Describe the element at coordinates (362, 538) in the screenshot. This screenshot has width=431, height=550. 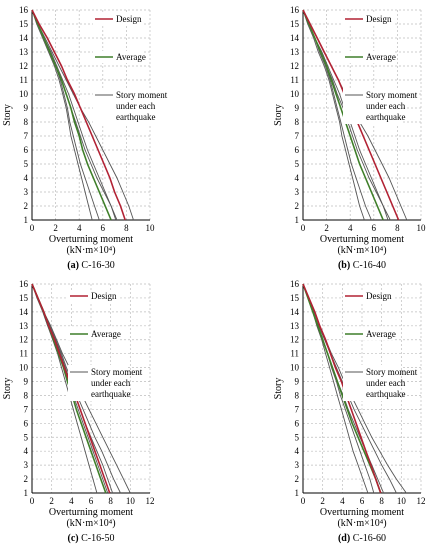
I see `panel-caption: (d) C-16-60` at that location.